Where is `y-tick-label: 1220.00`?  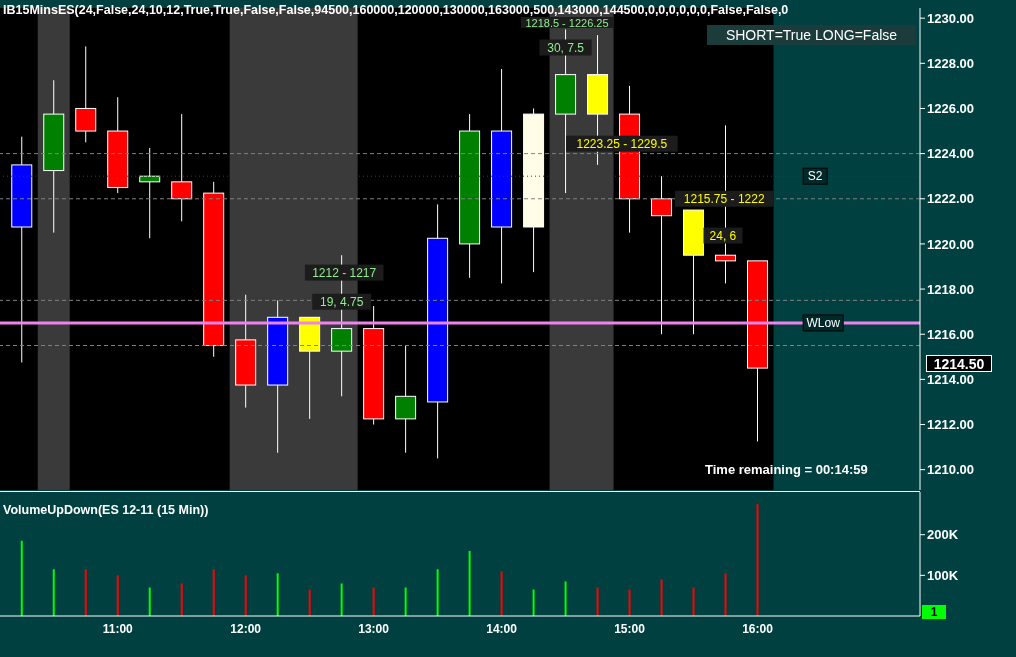 y-tick-label: 1220.00 is located at coordinates (950, 244).